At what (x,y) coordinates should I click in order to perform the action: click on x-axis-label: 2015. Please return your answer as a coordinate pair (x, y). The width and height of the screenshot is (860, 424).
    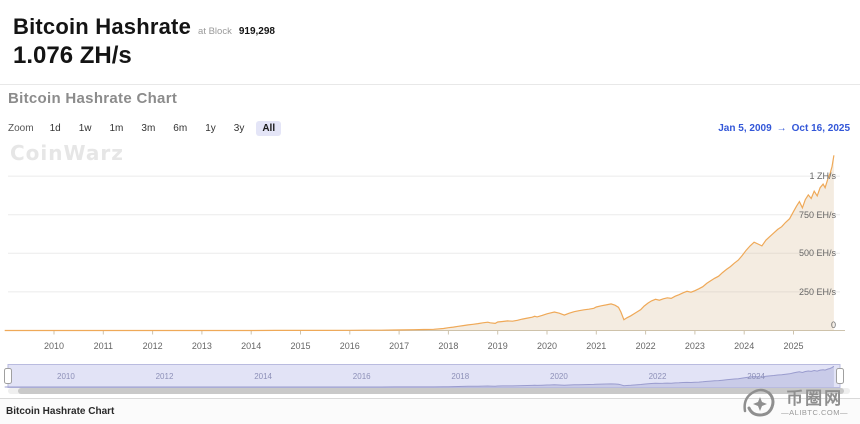
    Looking at the image, I should click on (300, 346).